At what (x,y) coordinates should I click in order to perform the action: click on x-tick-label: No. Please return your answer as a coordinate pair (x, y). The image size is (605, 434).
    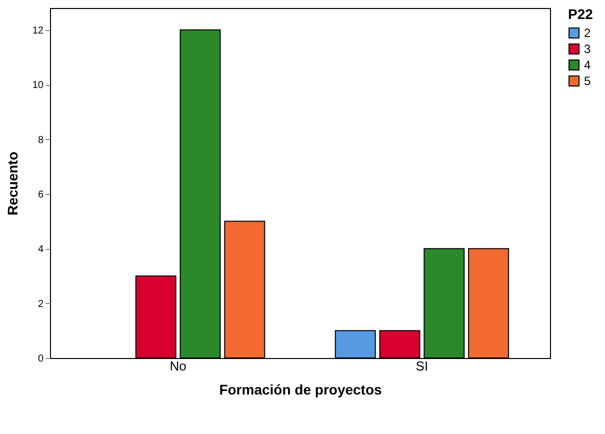
    Looking at the image, I should click on (178, 366).